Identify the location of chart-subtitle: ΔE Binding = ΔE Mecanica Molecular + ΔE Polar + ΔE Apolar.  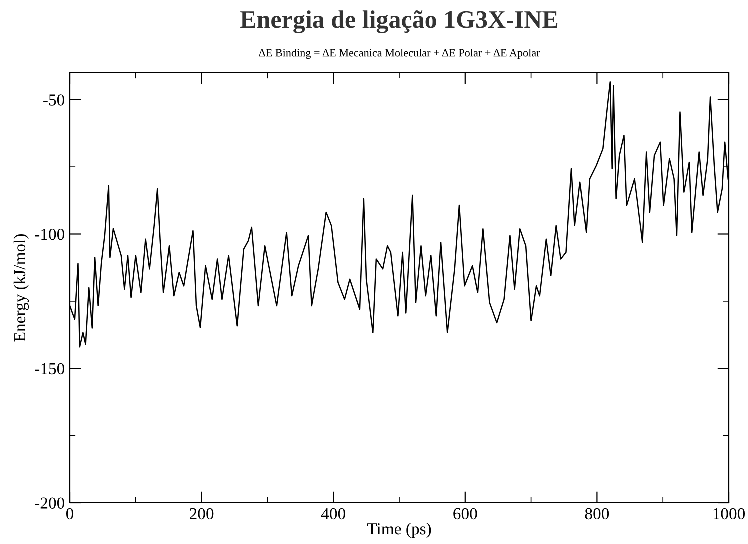
(399, 54).